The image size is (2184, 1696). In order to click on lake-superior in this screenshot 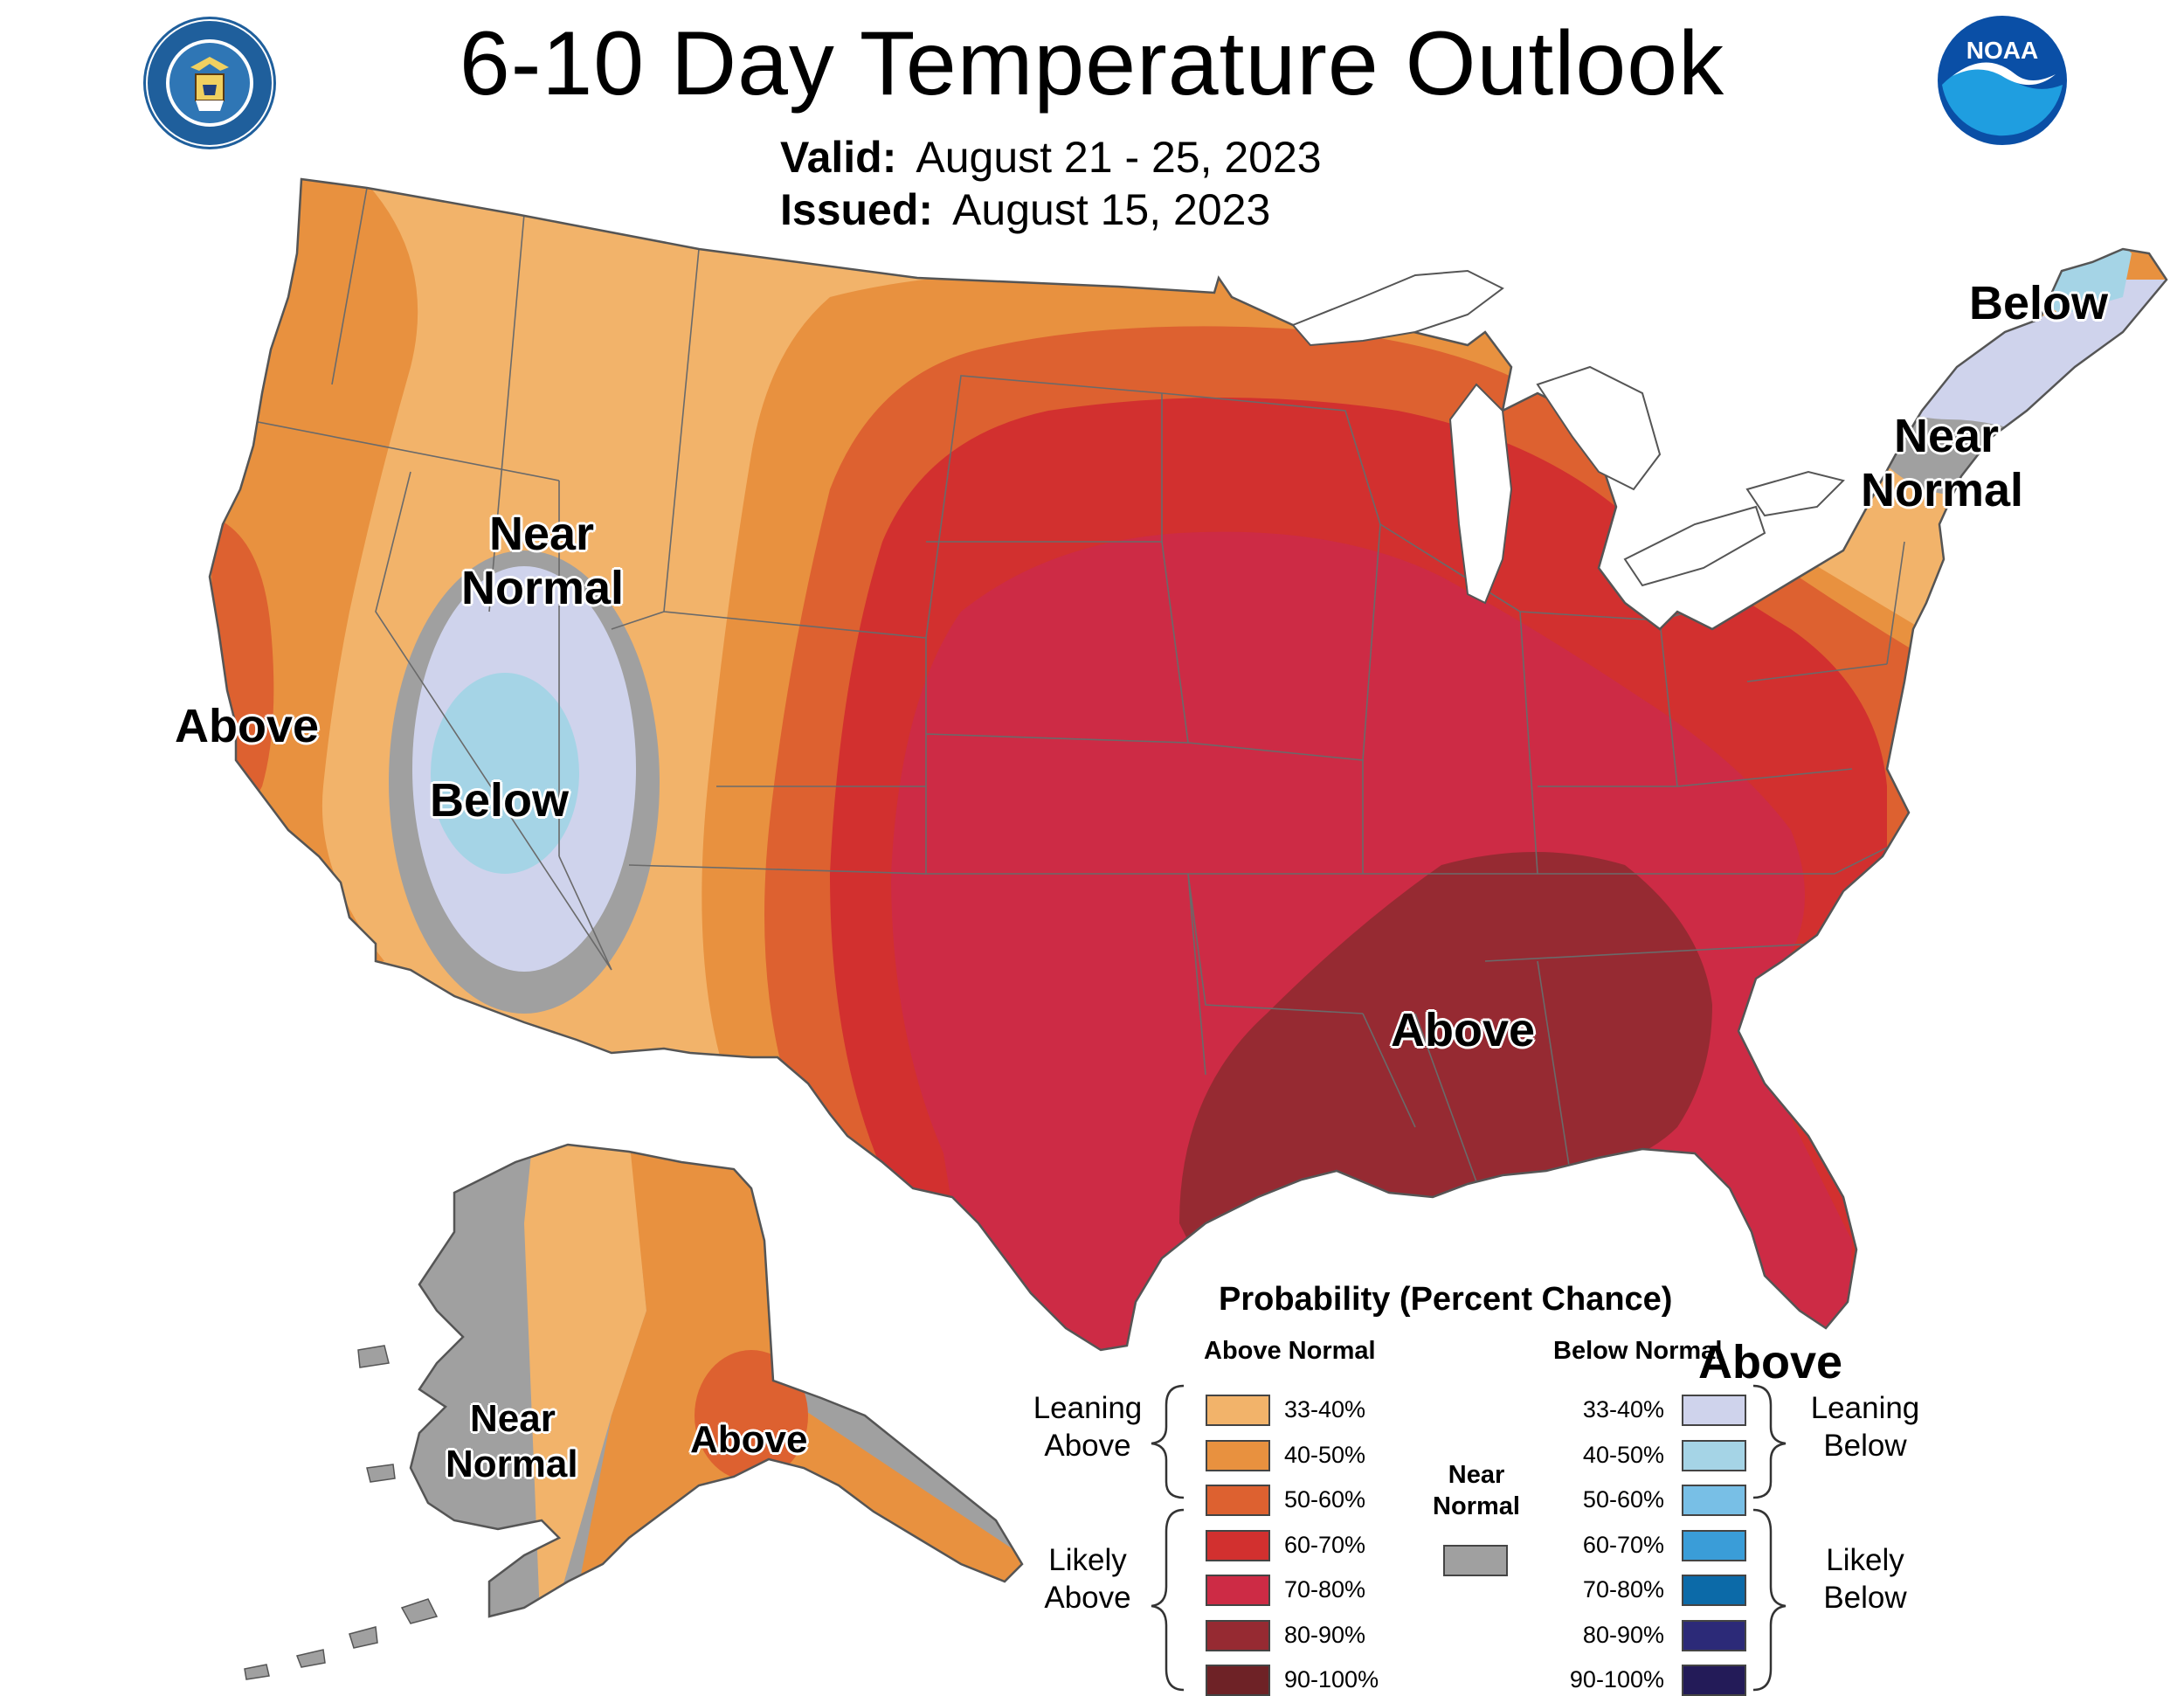, I will do `click(1398, 308)`.